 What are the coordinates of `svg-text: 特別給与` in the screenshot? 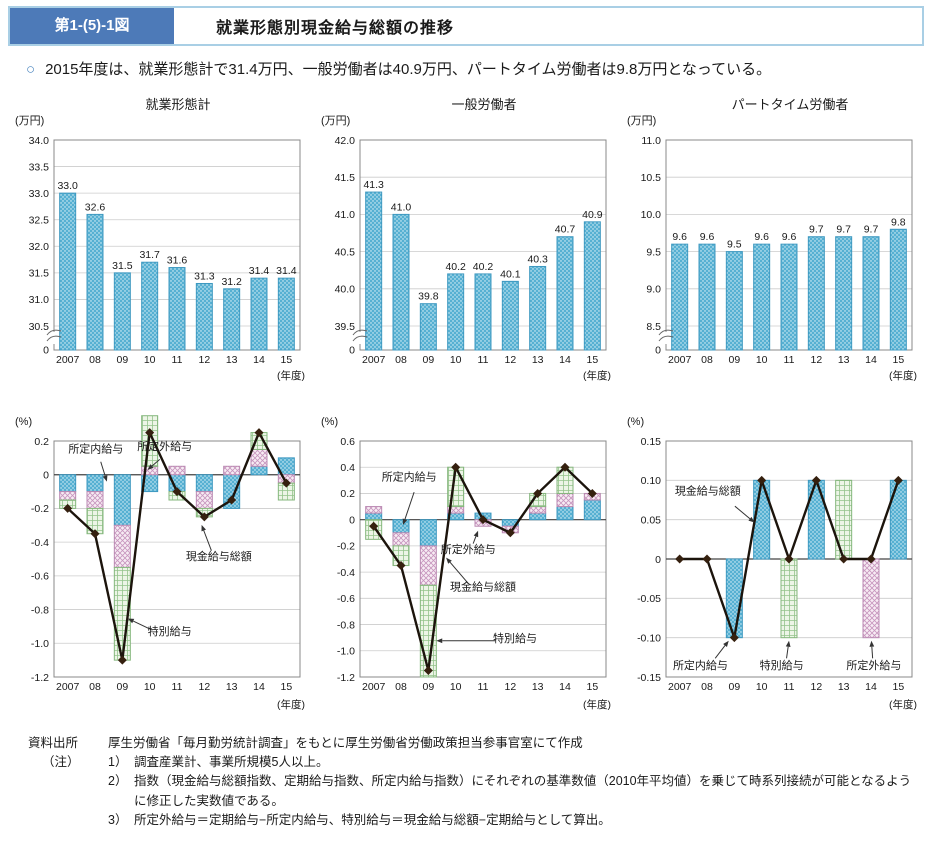 It's located at (170, 630).